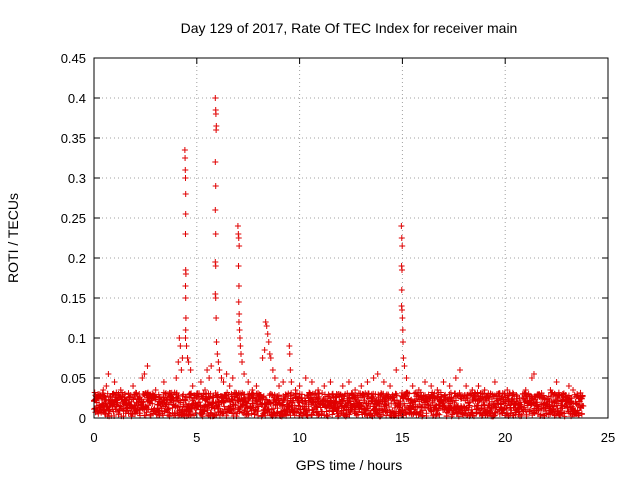 The height and width of the screenshot is (480, 640). I want to click on x-tick-label: 0, so click(93, 437).